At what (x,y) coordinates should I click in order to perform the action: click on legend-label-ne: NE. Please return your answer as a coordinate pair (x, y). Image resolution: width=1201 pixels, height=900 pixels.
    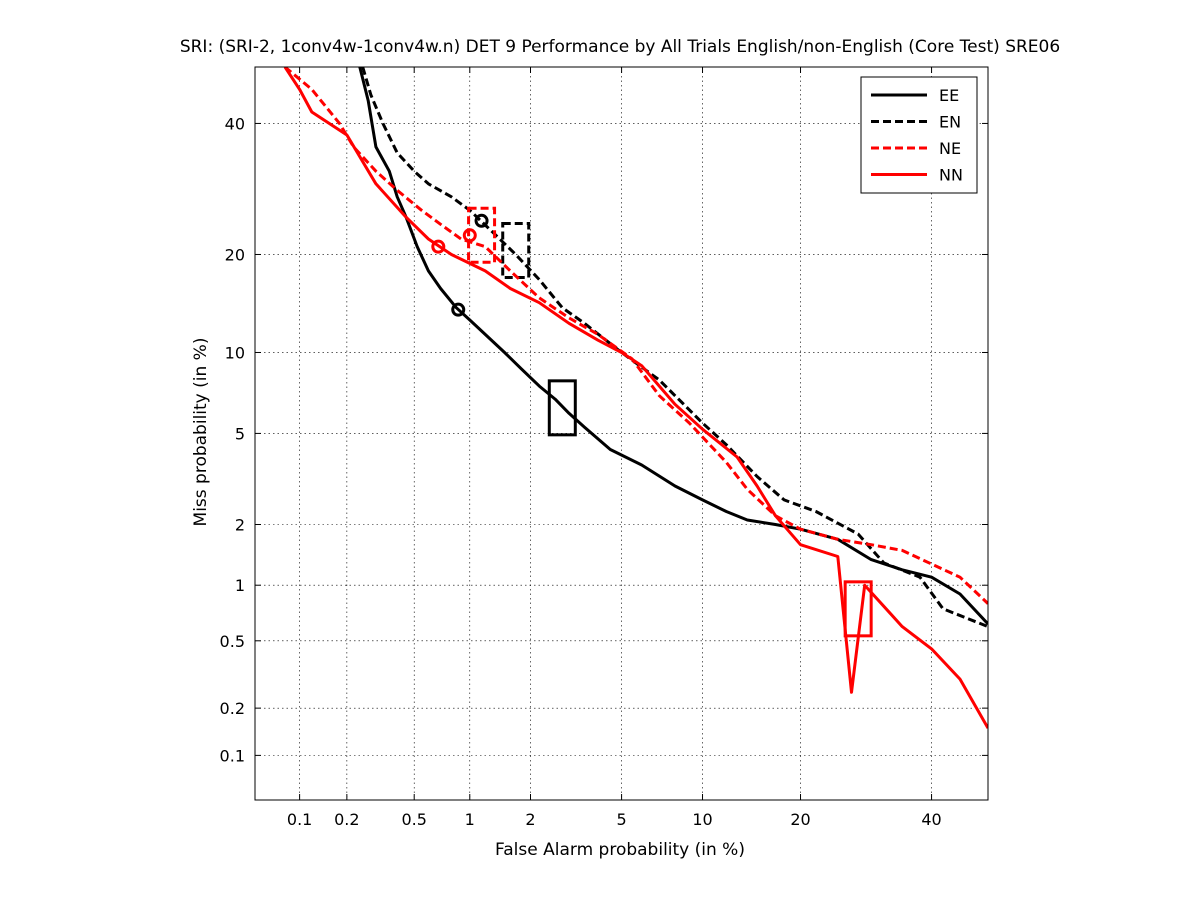
    Looking at the image, I should click on (950, 148).